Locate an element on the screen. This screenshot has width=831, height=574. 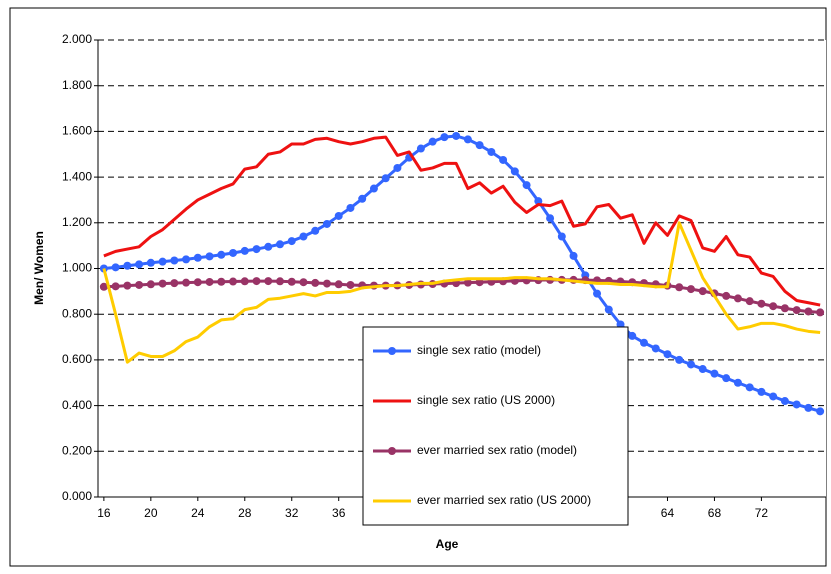
y-tick-label: 1.000 is located at coordinates (77, 268).